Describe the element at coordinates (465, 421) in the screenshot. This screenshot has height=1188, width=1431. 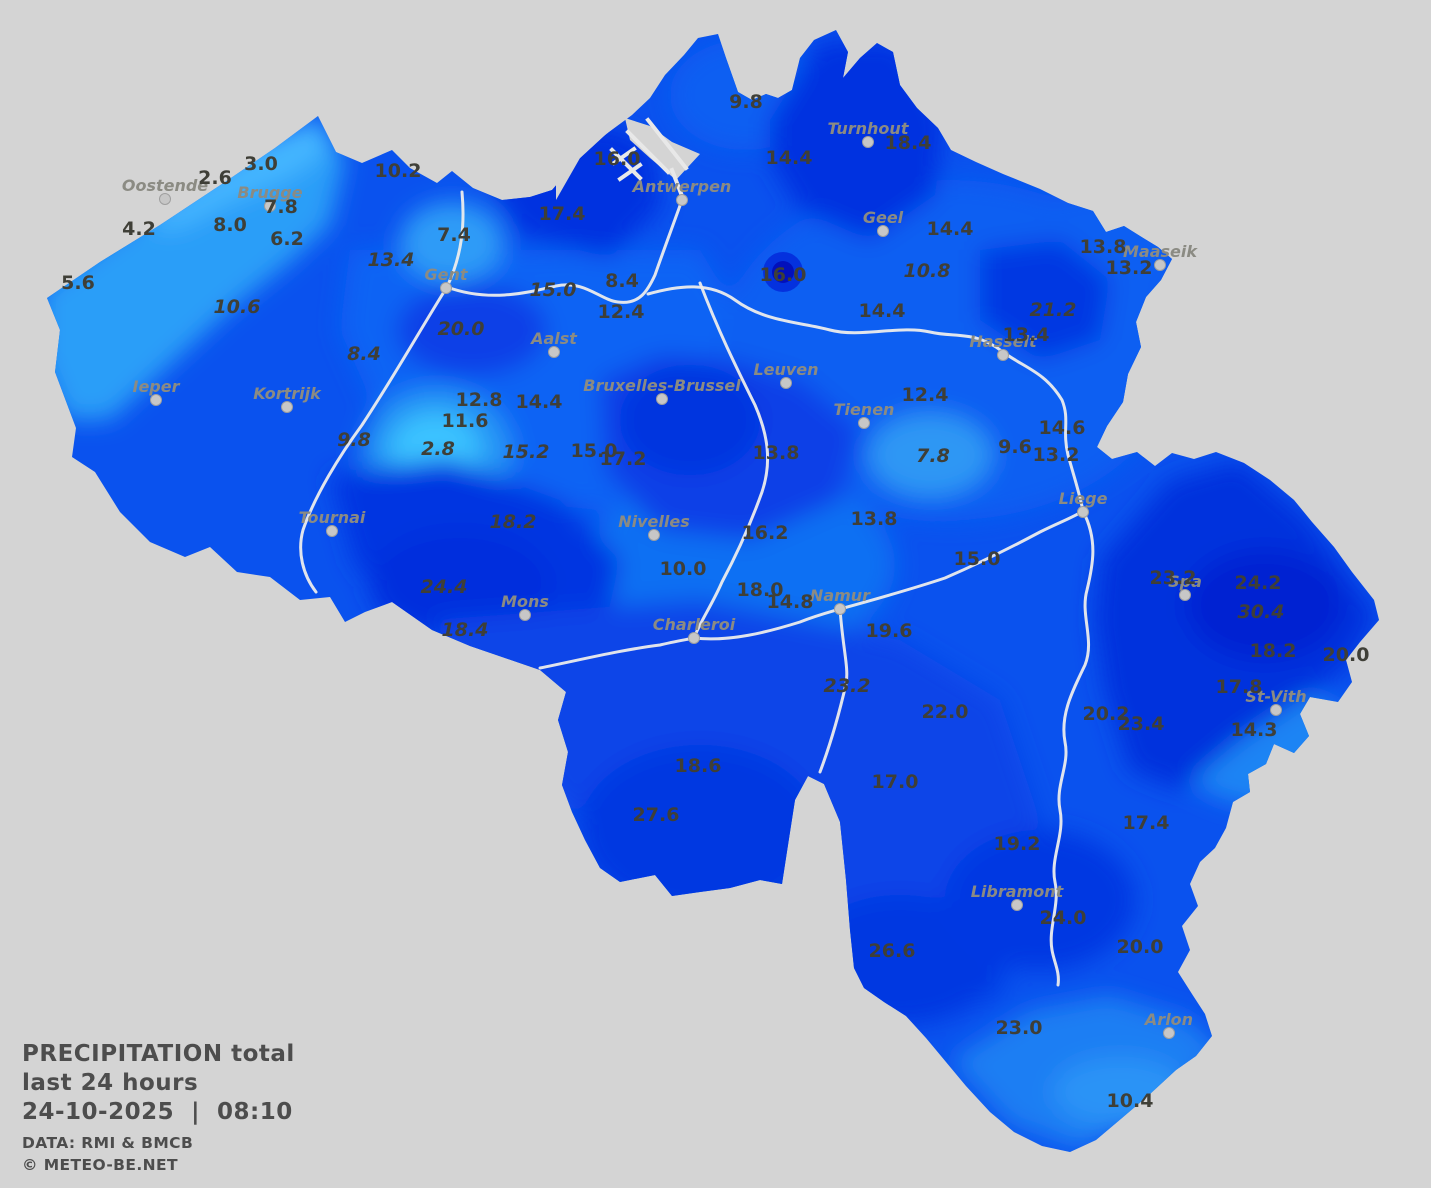
I see `station-value: 11.6` at that location.